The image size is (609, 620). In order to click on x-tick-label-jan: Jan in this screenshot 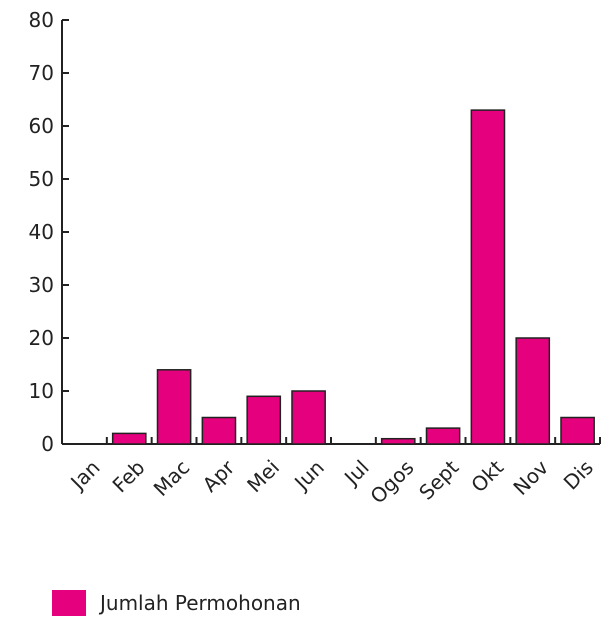, I will do `click(85, 475)`.